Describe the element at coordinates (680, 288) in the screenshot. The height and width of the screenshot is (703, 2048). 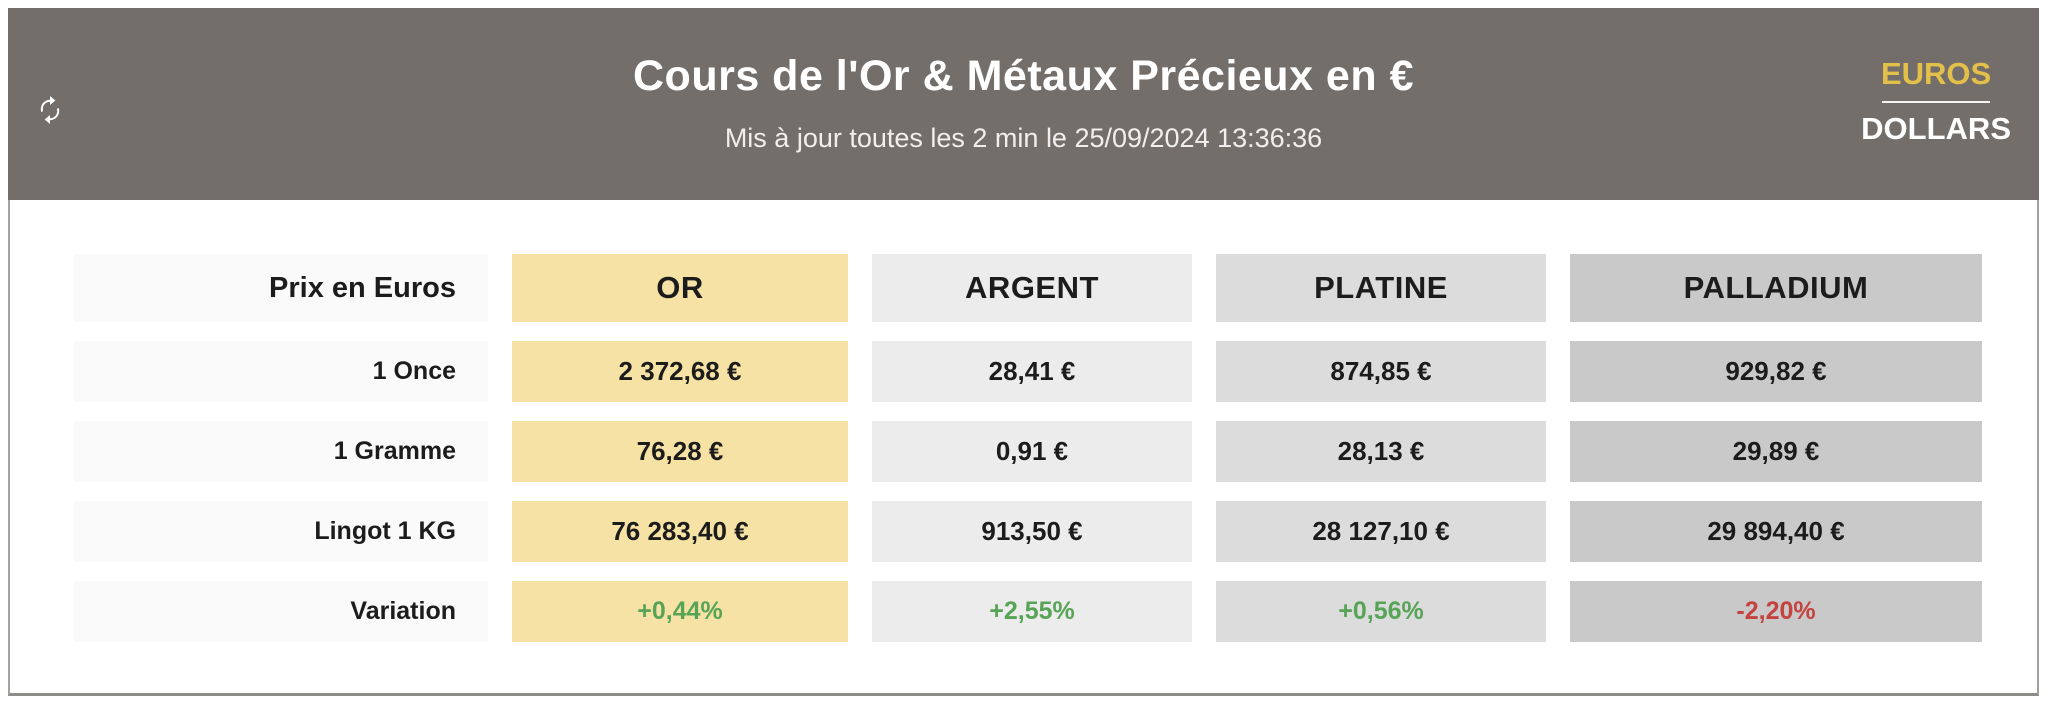
I see `column-header-or: OR` at that location.